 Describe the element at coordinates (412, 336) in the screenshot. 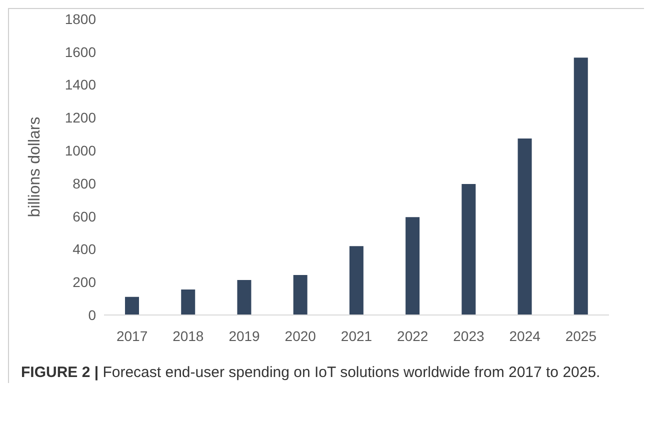

I see `x-tick-label: 2022` at that location.